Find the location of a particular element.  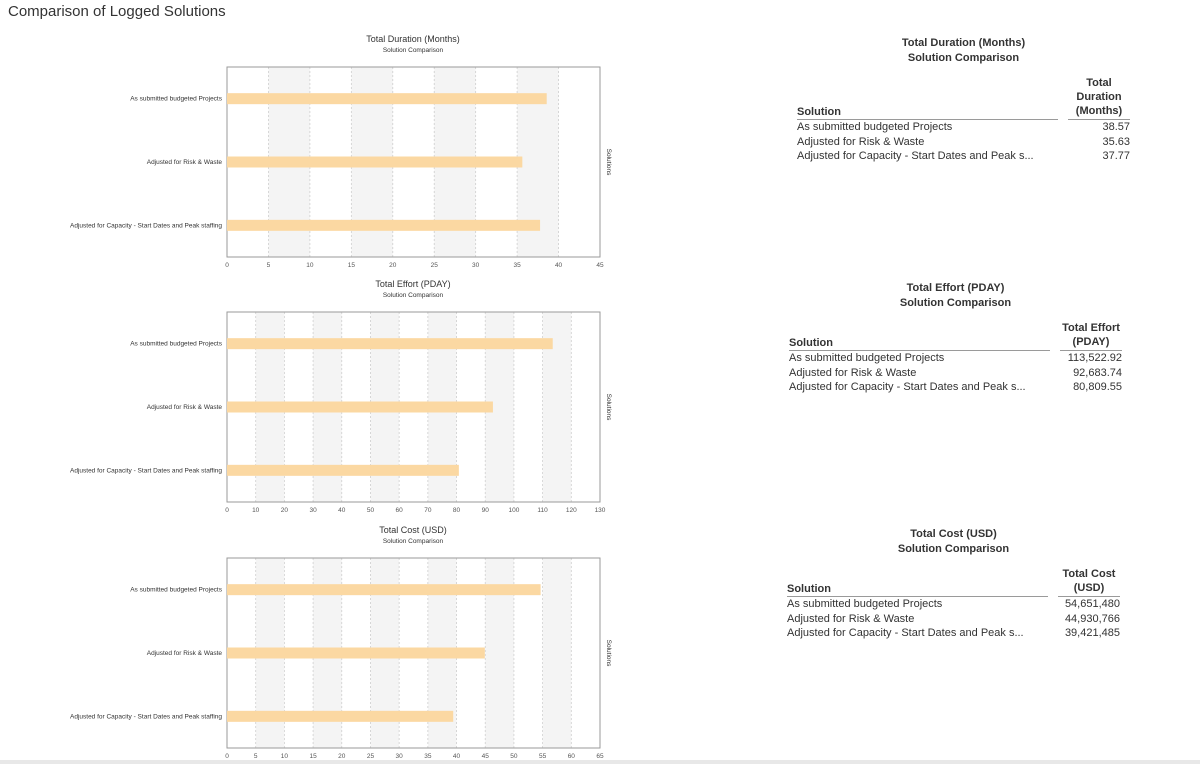

grid-band is located at coordinates (557, 653).